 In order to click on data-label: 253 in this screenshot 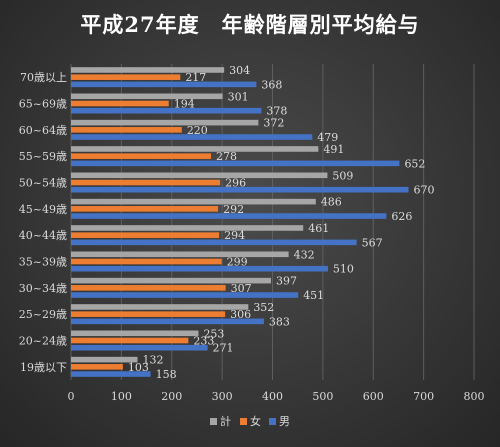, I will do `click(213, 333)`.